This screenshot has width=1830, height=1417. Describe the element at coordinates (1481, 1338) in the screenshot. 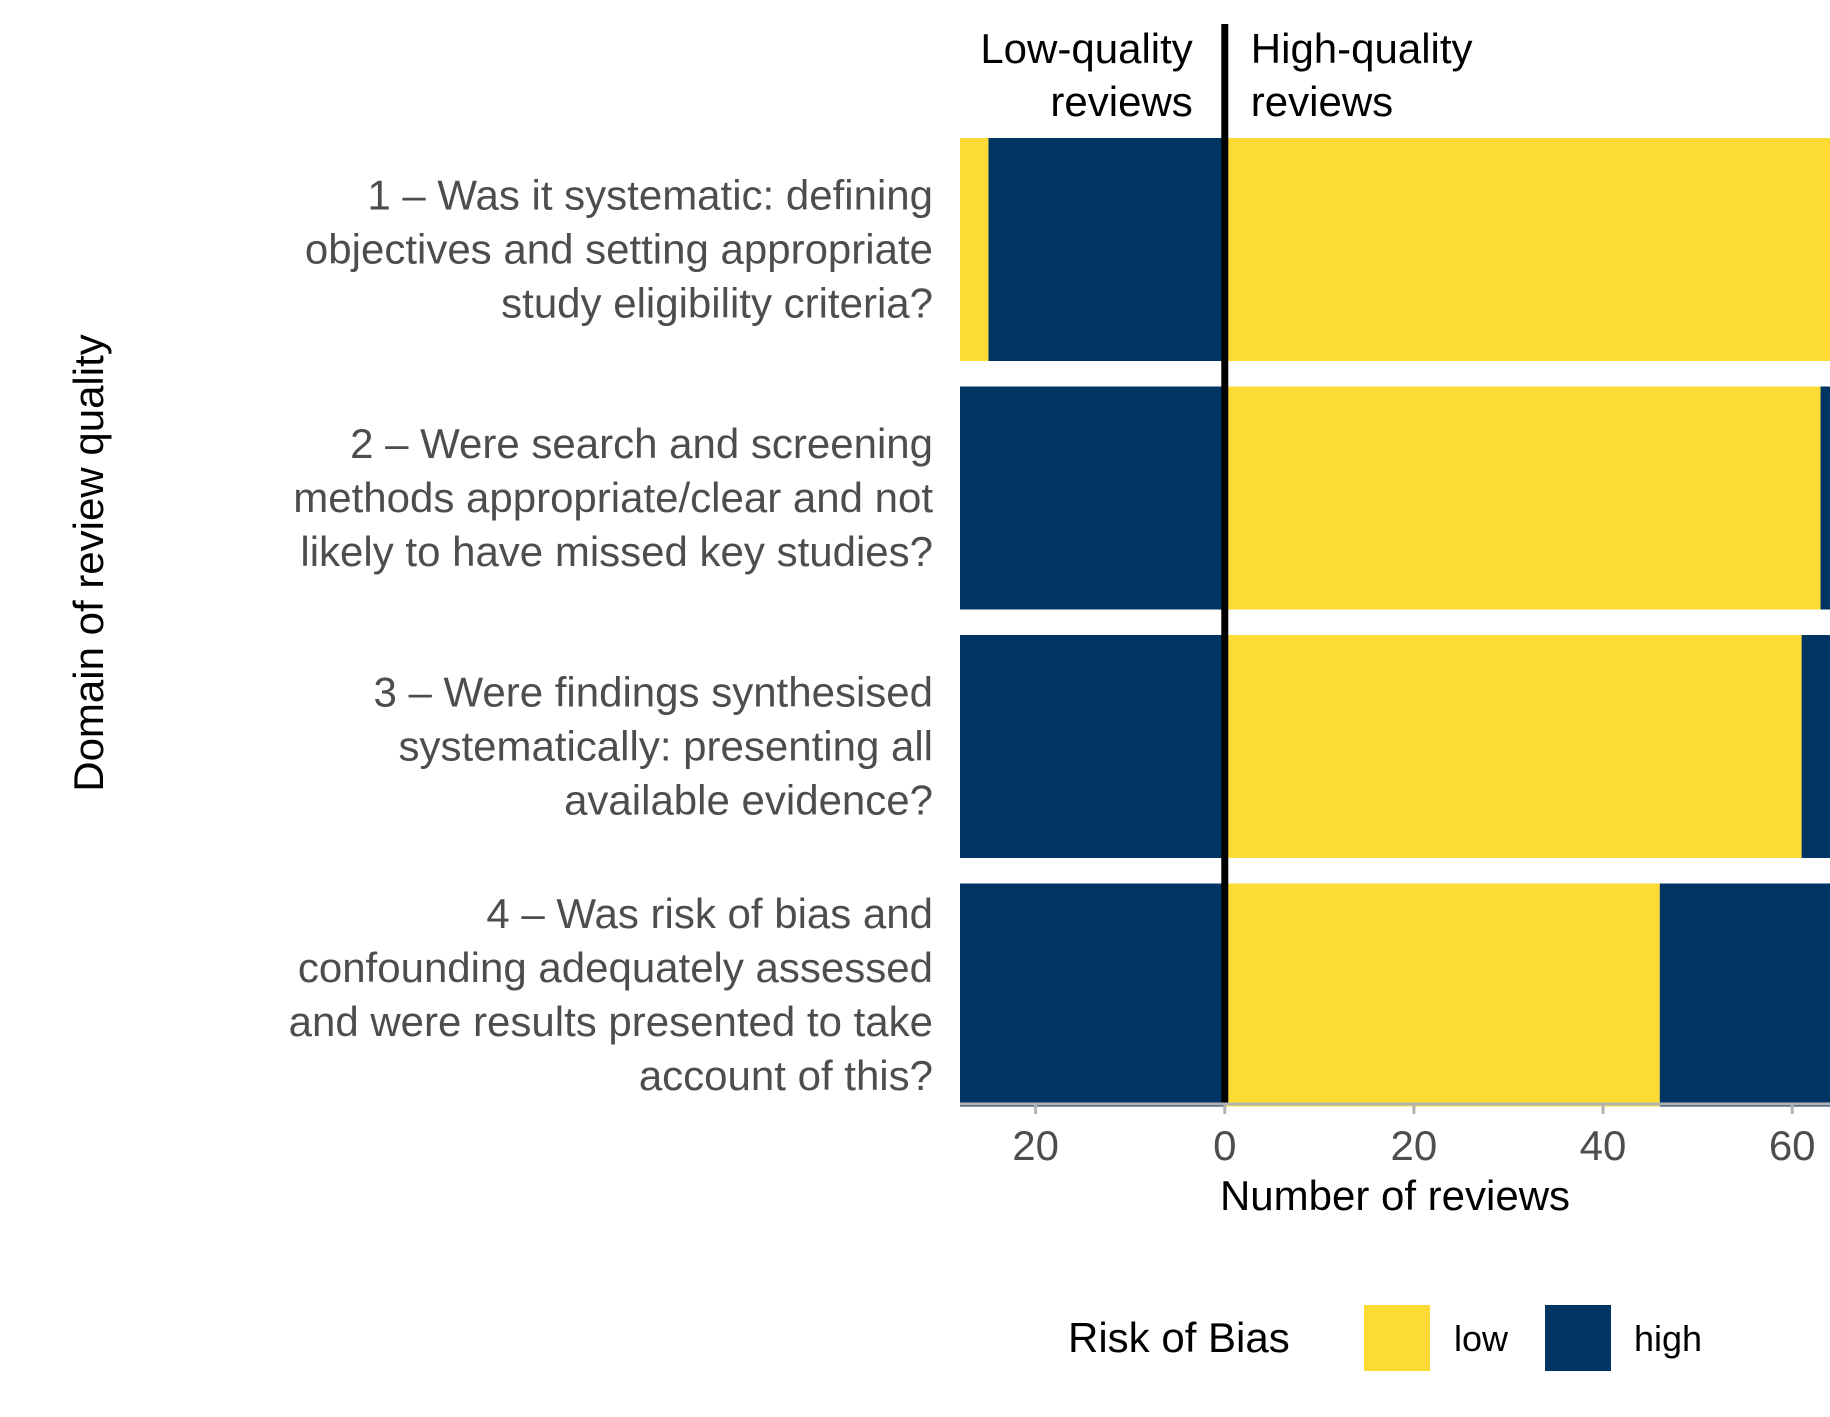

I see `legend-label-low: low` at that location.